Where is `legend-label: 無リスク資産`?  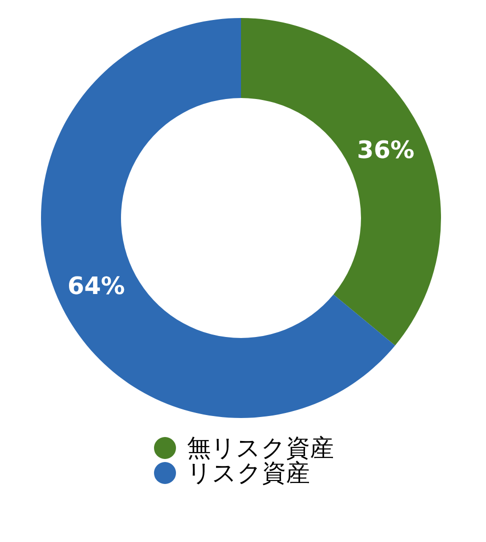
legend-label: 無リスク資産 is located at coordinates (260, 448).